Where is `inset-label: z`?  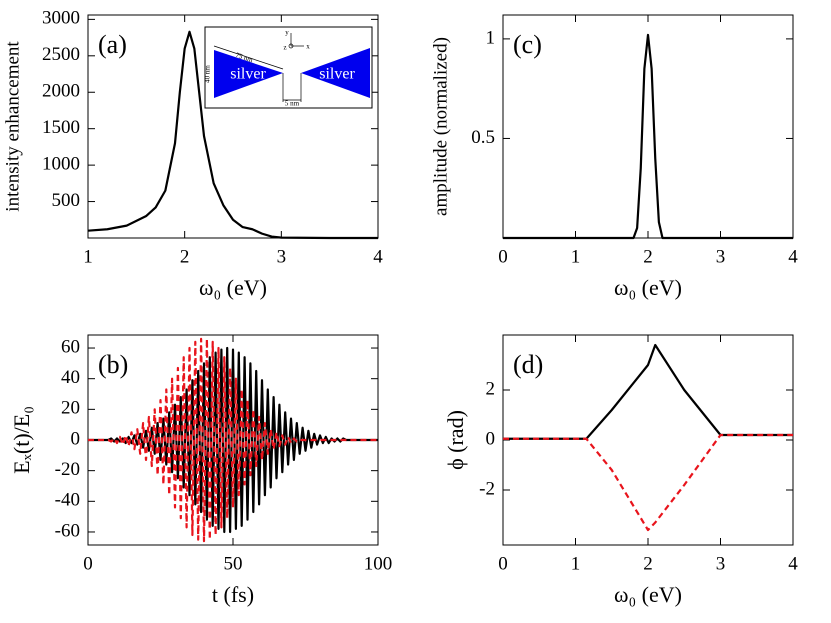 inset-label: z is located at coordinates (284, 48).